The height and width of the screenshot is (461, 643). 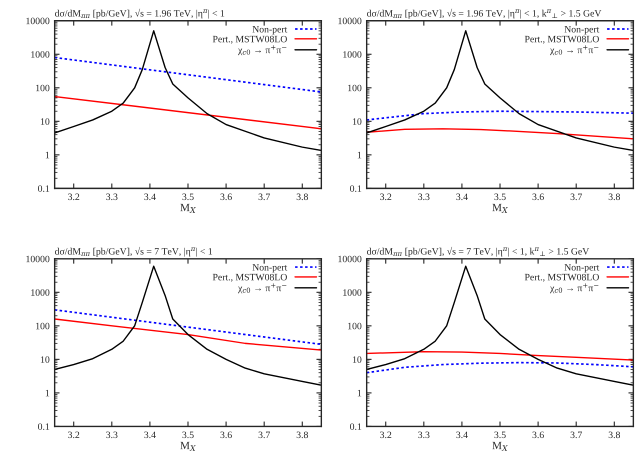 I want to click on chart-title: dσ/dM$_{ππ}$ [pb/GeV], √s = 7 TeV, |η$^{π}$| < 1, so click(x=133, y=251).